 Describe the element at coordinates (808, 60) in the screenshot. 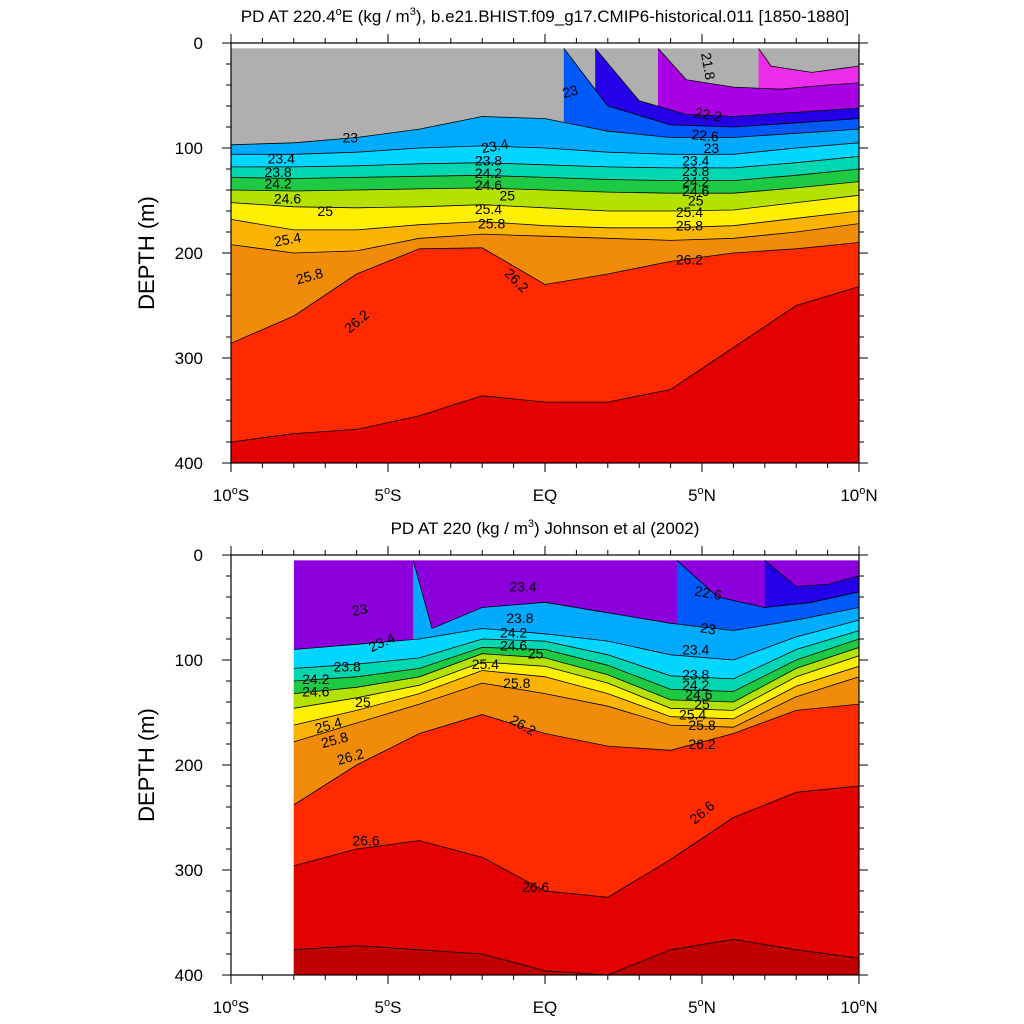

I see `contour-line-21.4` at that location.